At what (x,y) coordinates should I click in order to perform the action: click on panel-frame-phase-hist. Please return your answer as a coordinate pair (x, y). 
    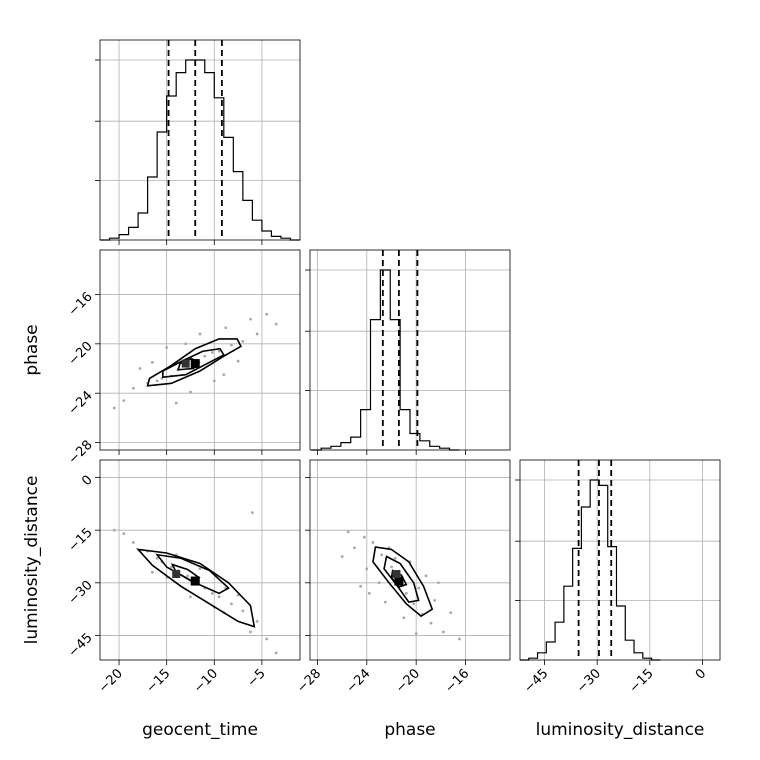
    Looking at the image, I should click on (410, 350).